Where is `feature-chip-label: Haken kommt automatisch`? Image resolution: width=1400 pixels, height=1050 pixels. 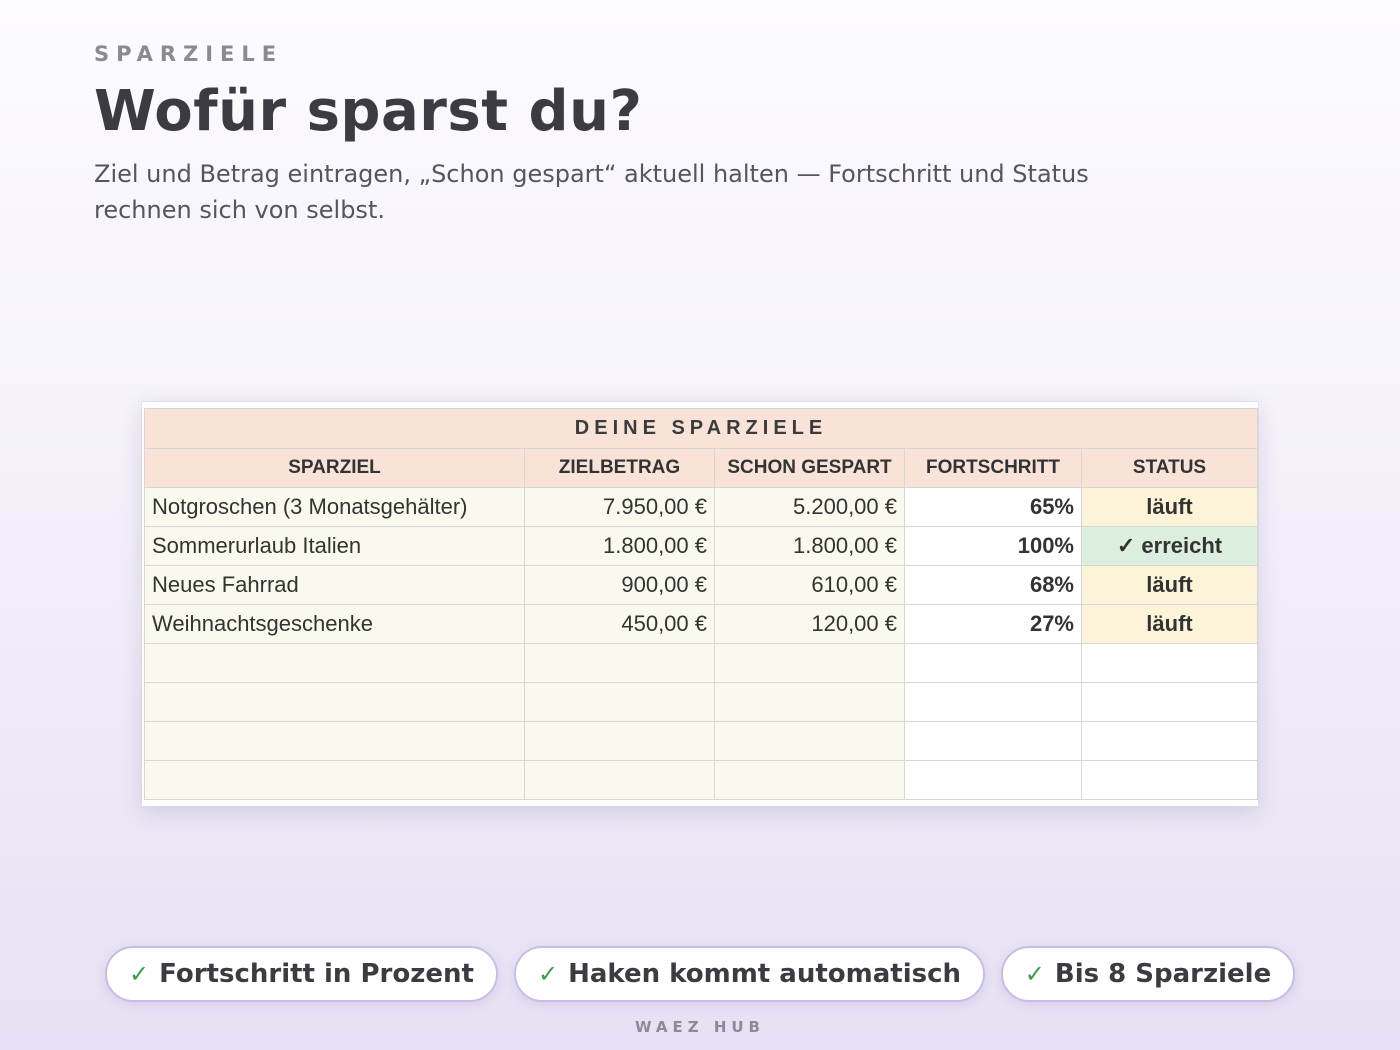 feature-chip-label: Haken kommt automatisch is located at coordinates (765, 974).